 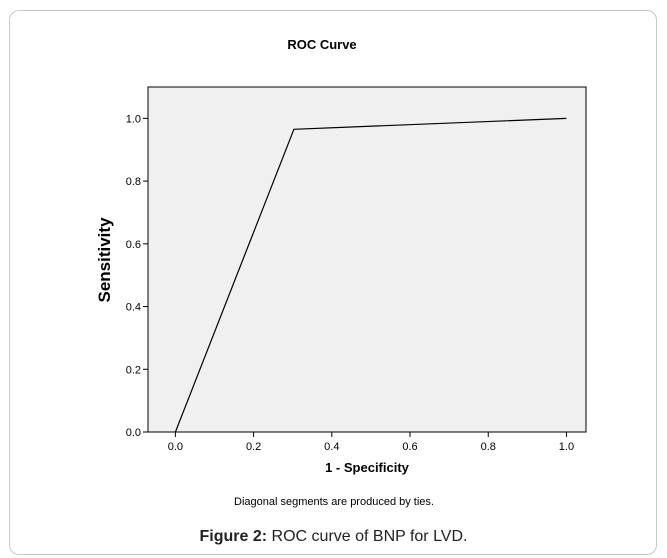 What do you see at coordinates (334, 502) in the screenshot?
I see `chart-note: Diagonal segments are produced by ties.` at bounding box center [334, 502].